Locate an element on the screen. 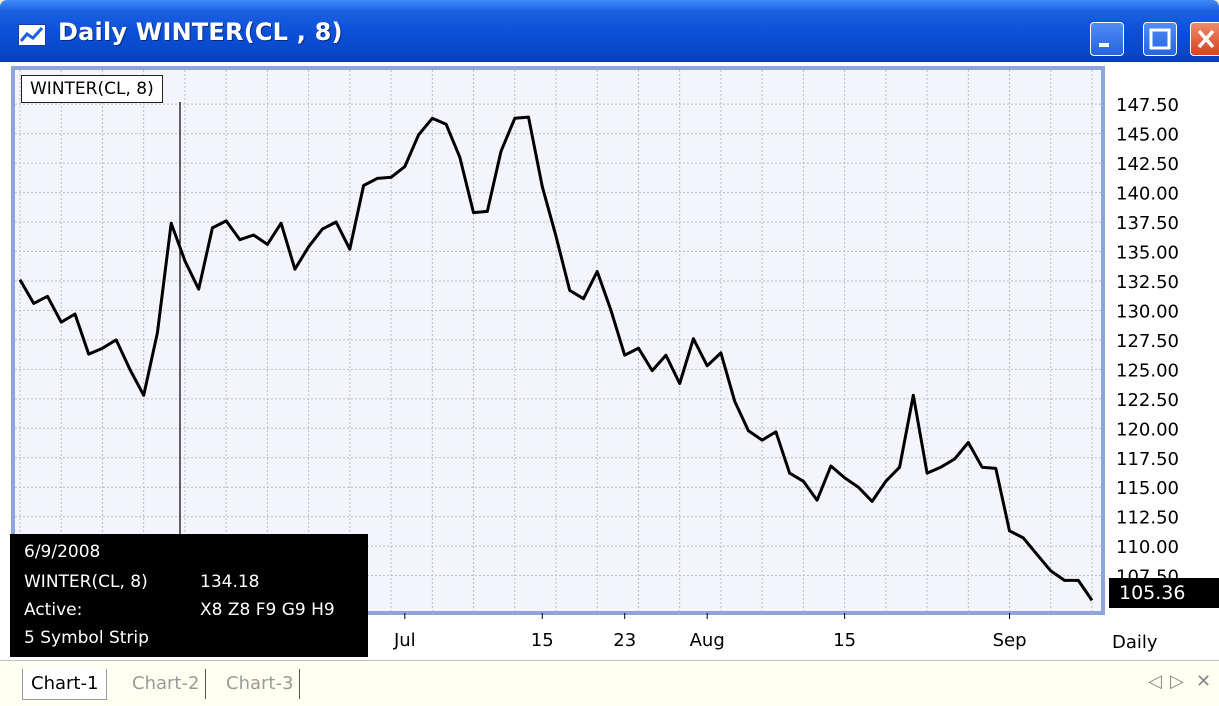  y-tick-label: 120.00 is located at coordinates (1147, 429).